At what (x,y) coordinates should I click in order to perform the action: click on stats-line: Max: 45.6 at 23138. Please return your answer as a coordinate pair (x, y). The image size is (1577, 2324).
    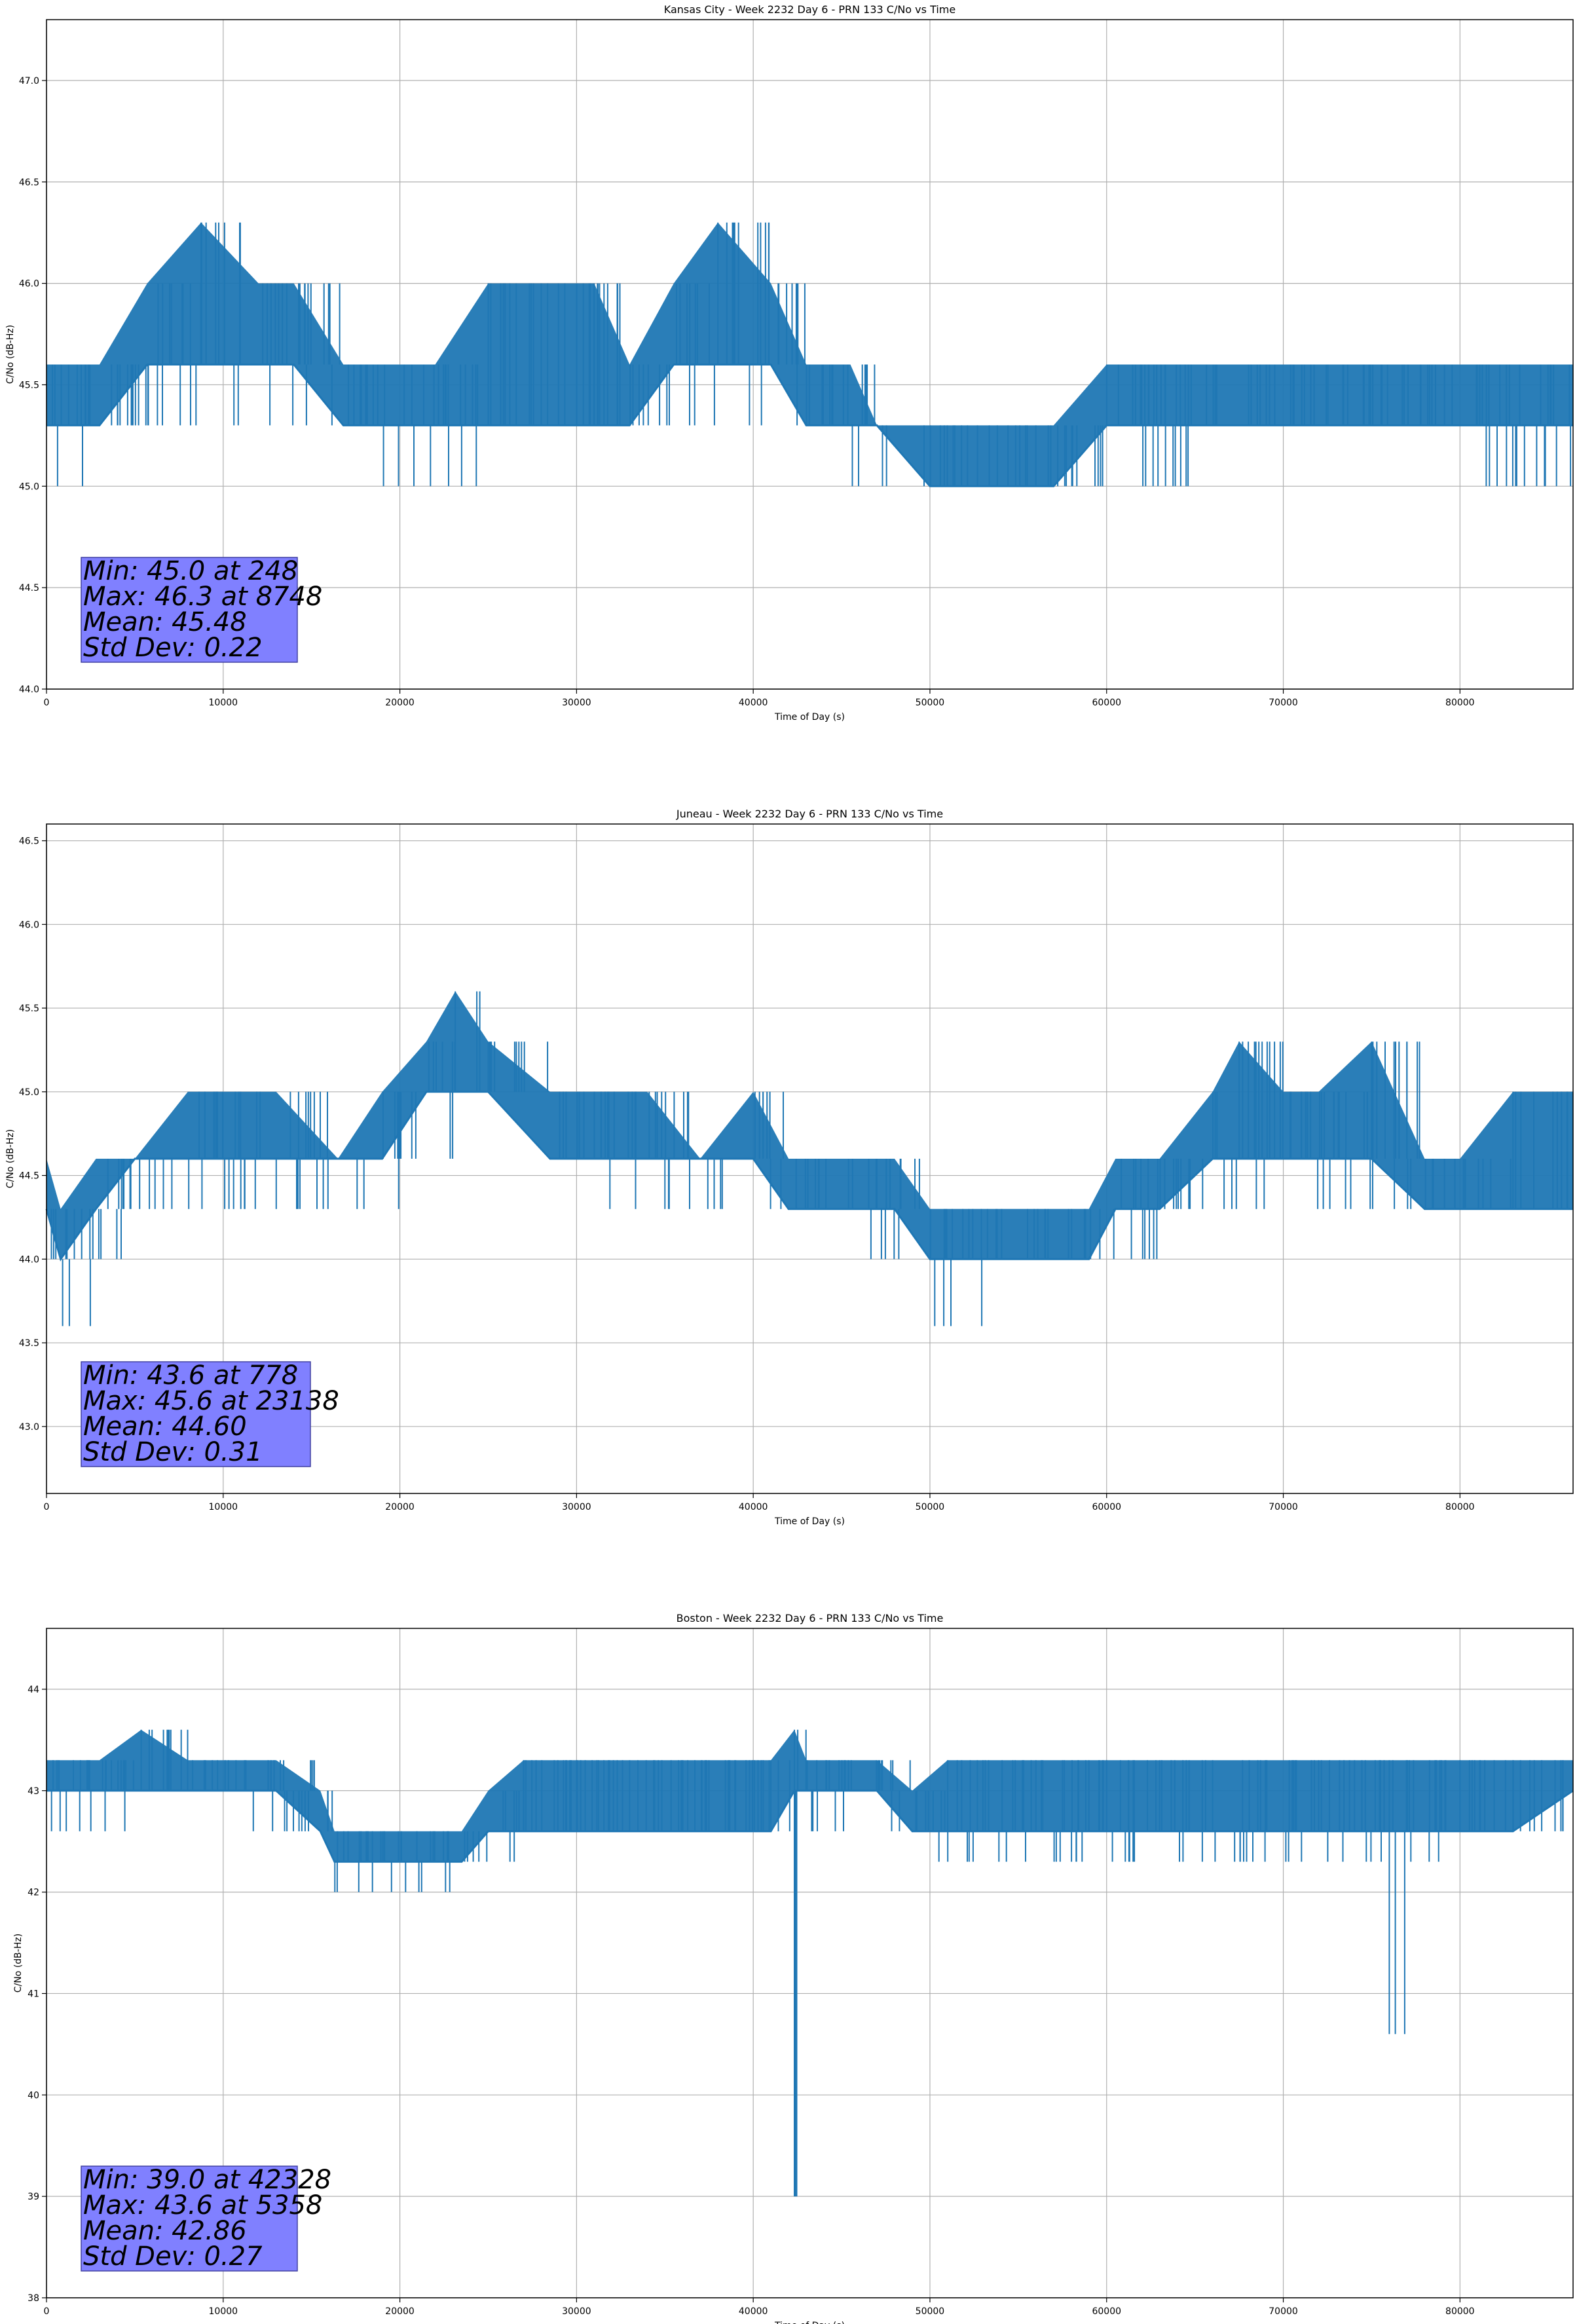
    Looking at the image, I should click on (211, 1401).